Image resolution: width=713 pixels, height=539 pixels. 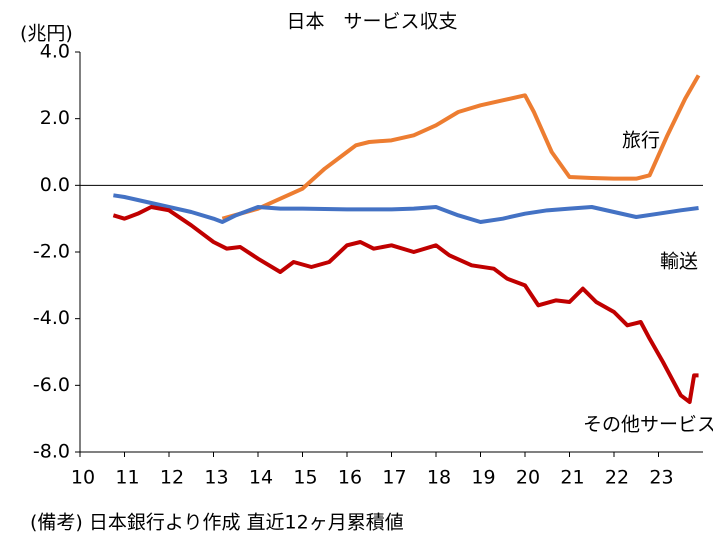 What do you see at coordinates (55, 185) in the screenshot?
I see `y-tick-label: 0.0` at bounding box center [55, 185].